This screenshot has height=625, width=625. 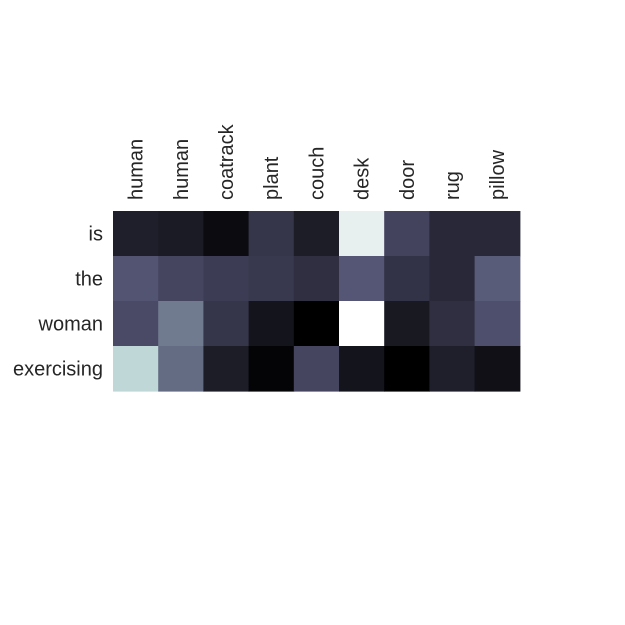 I want to click on heatmap-cell-the-plant, so click(x=271, y=279).